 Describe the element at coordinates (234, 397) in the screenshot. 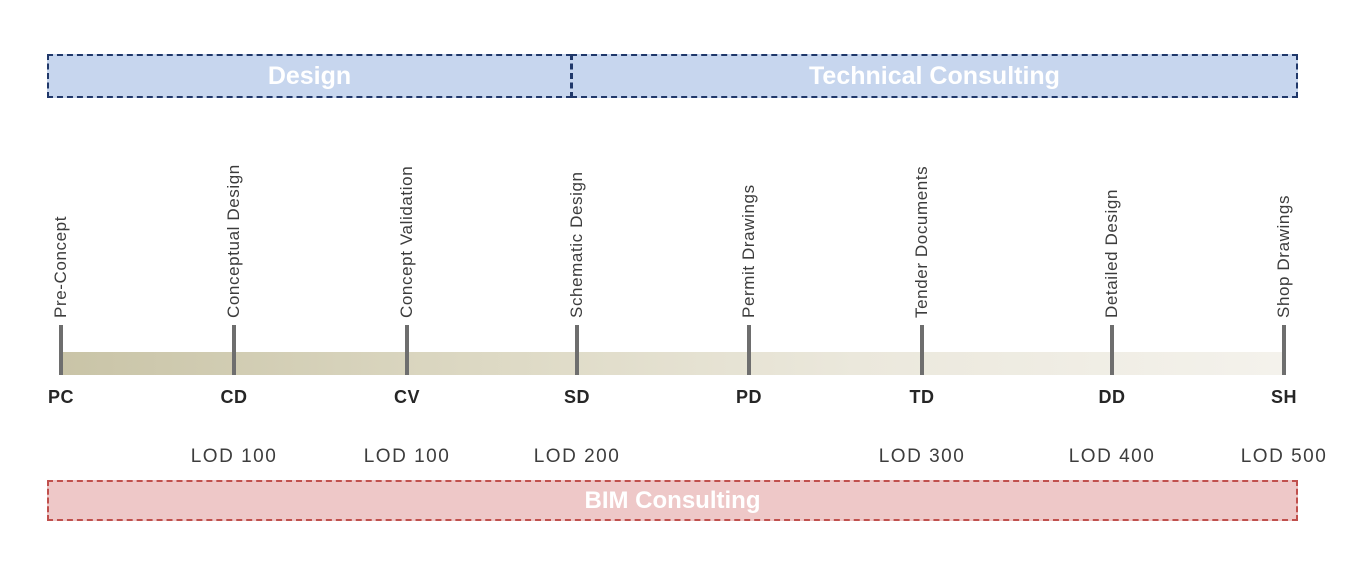

I see `phase-abbr: CD` at that location.